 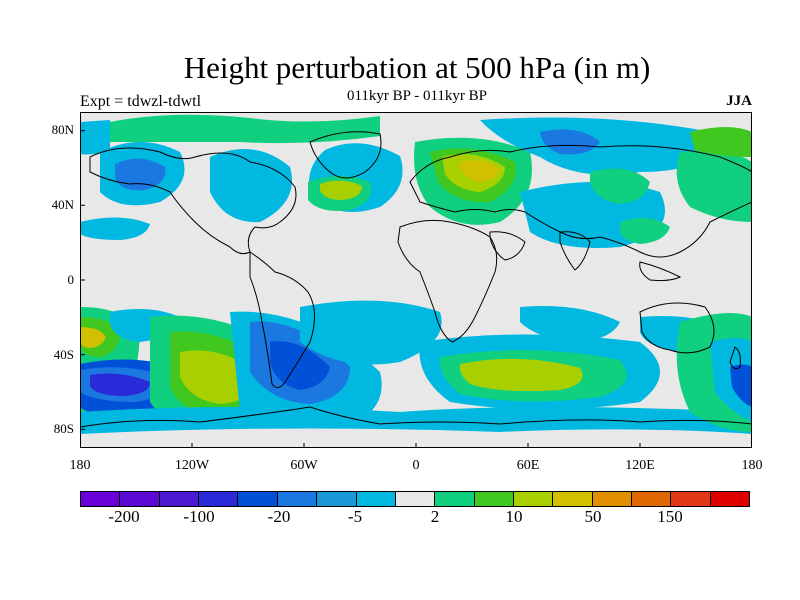 What do you see at coordinates (640, 465) in the screenshot?
I see `lon-label: 120E` at bounding box center [640, 465].